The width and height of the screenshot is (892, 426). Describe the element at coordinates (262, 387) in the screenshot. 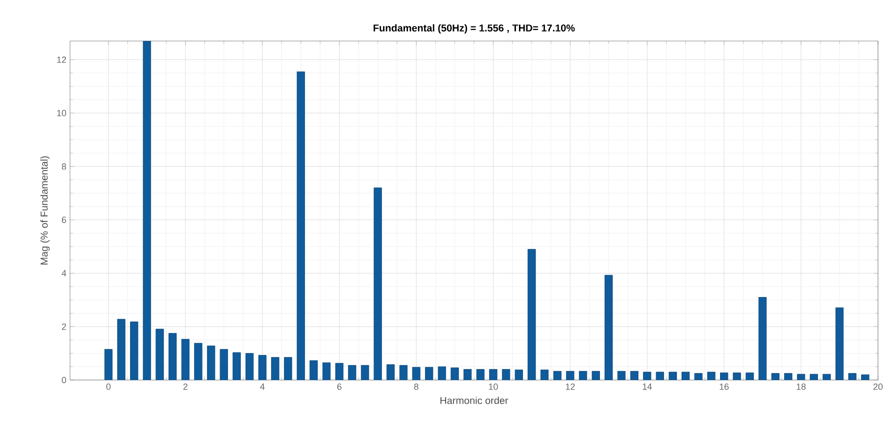

I see `x-tick-label: 4` at that location.